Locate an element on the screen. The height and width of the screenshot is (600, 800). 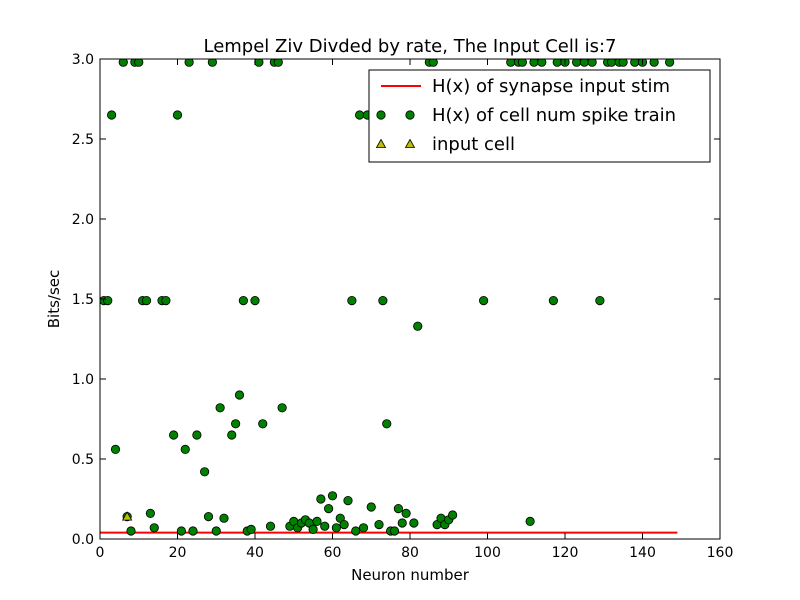
x-tick-label: 20 is located at coordinates (178, 553).